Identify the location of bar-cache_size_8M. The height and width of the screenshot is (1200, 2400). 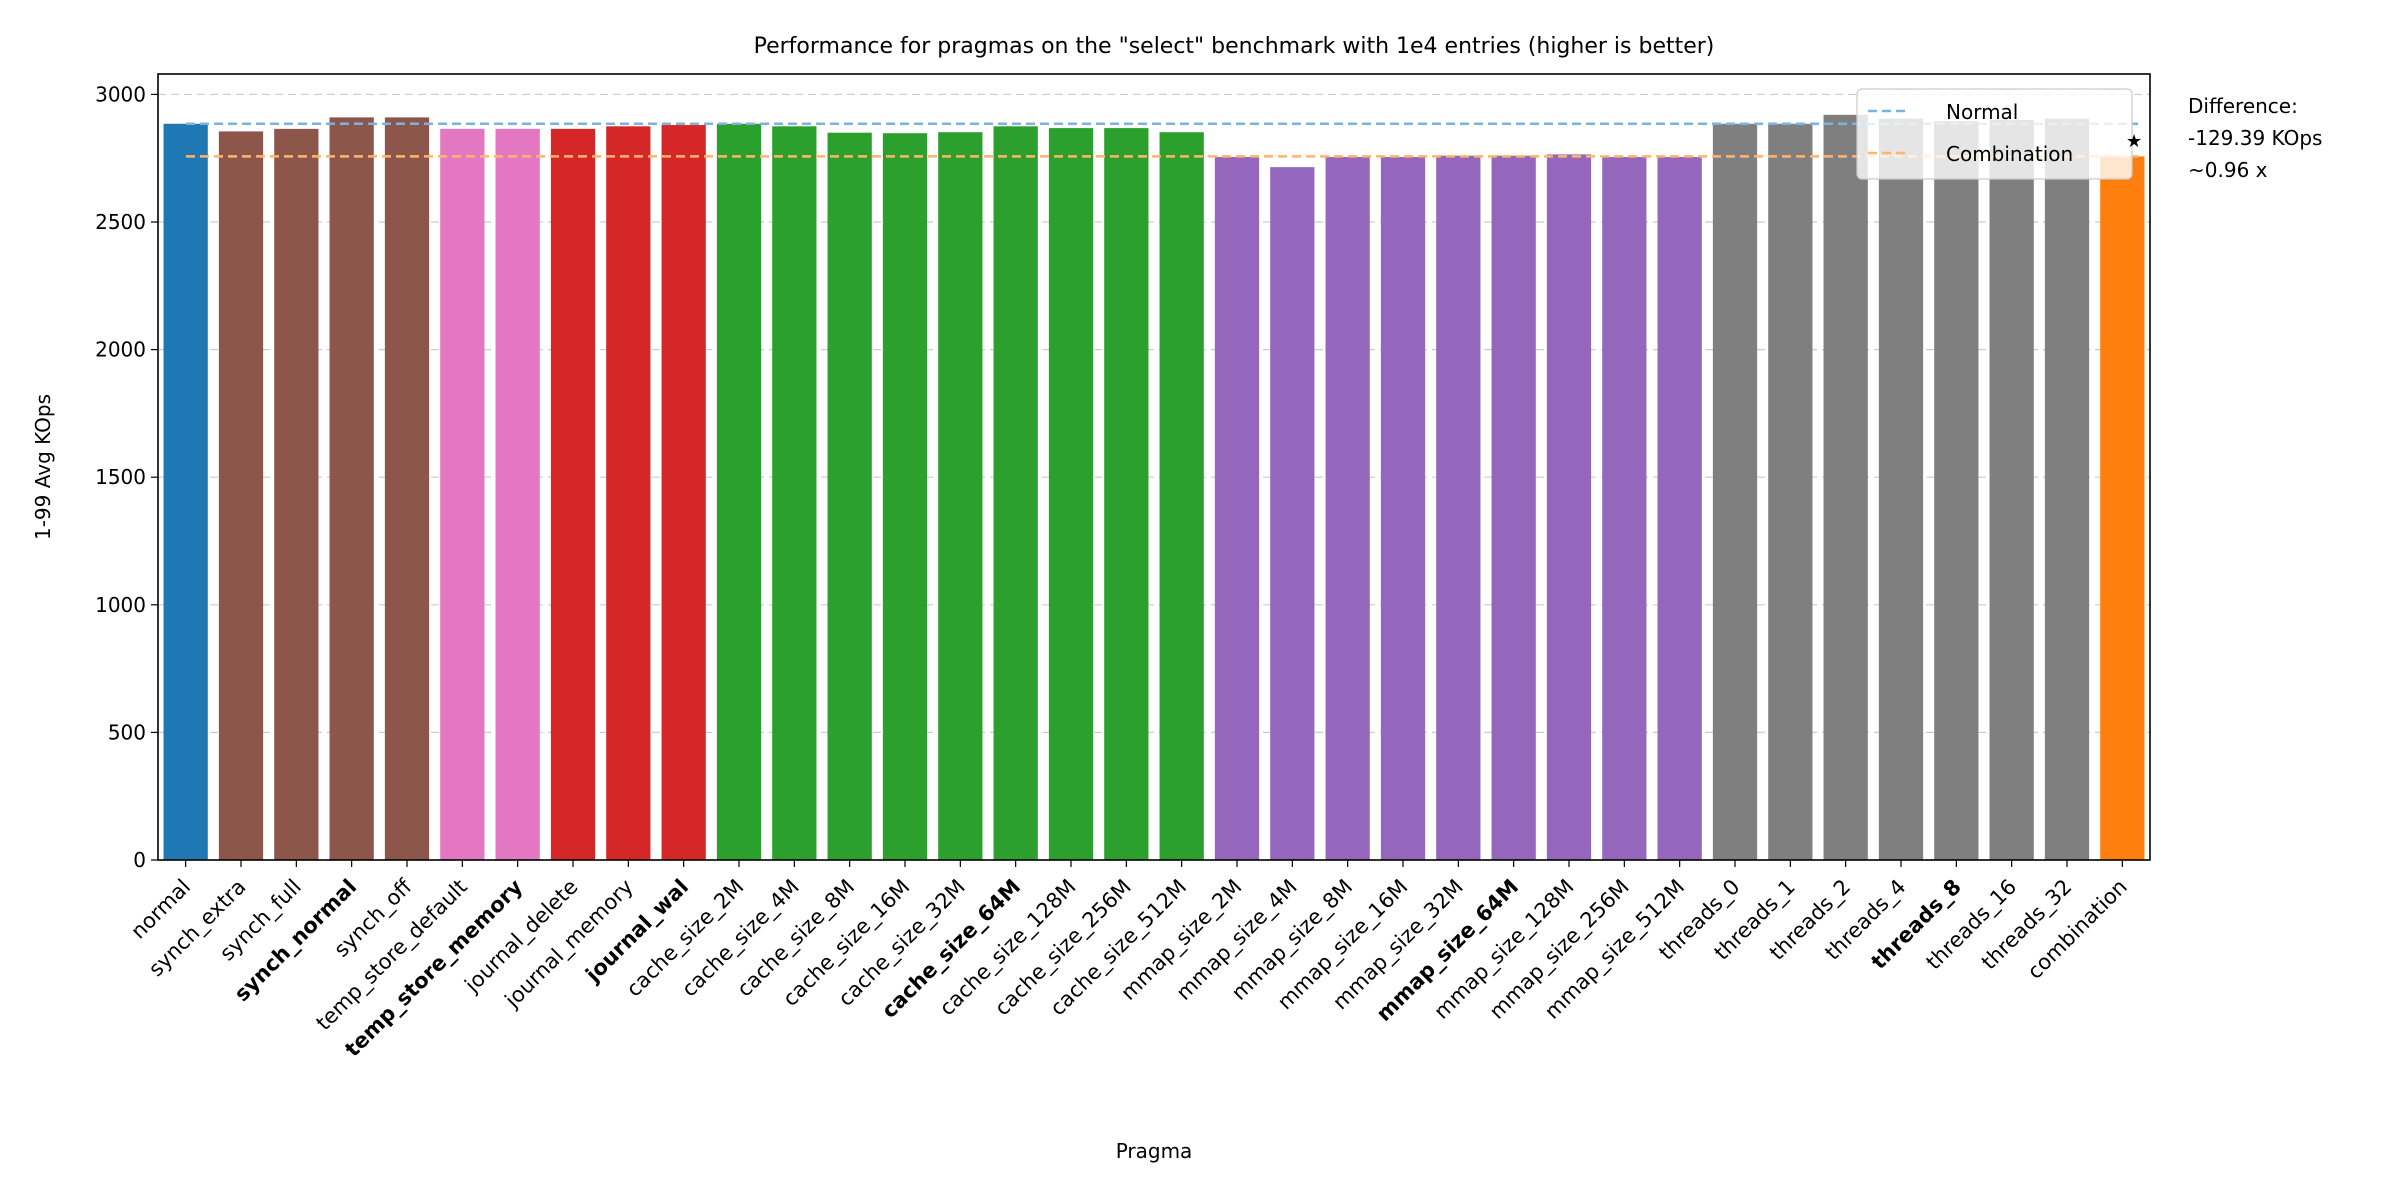
(849, 496).